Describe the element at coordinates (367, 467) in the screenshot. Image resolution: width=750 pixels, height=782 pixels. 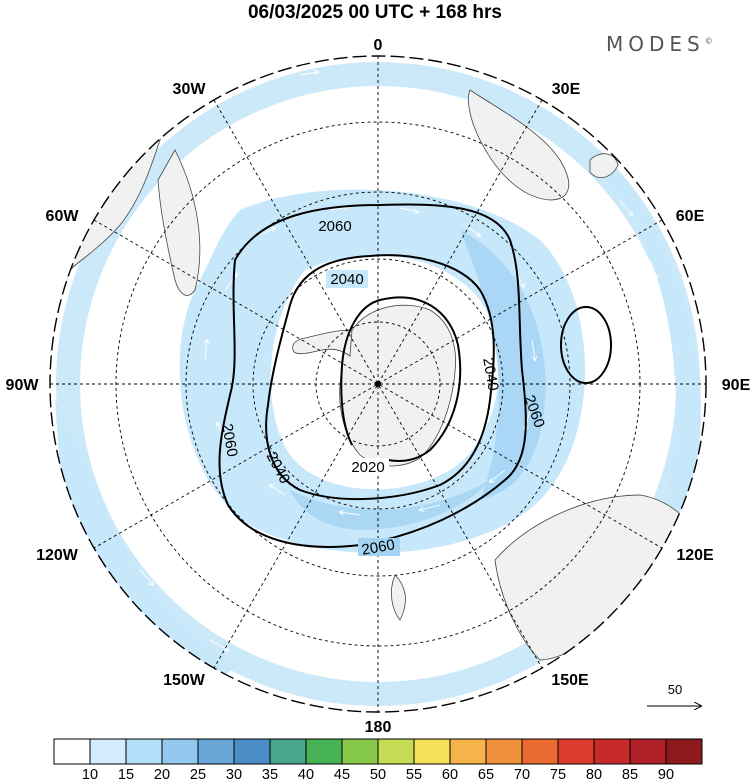
I see `contour-label: 2020` at that location.